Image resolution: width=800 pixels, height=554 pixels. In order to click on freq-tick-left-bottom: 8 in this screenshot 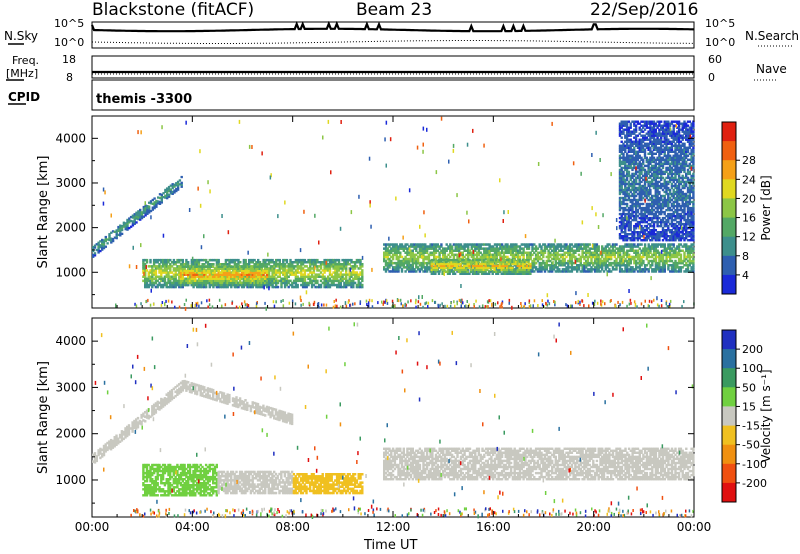, I will do `click(69, 77)`.